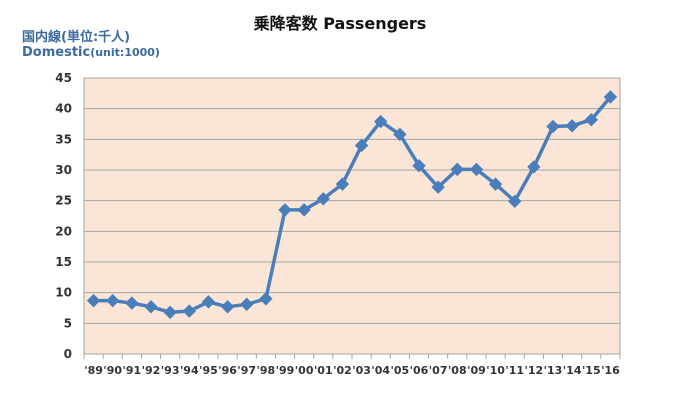 The image size is (680, 407). Describe the element at coordinates (93, 370) in the screenshot. I see `x-tick-label: '89` at that location.